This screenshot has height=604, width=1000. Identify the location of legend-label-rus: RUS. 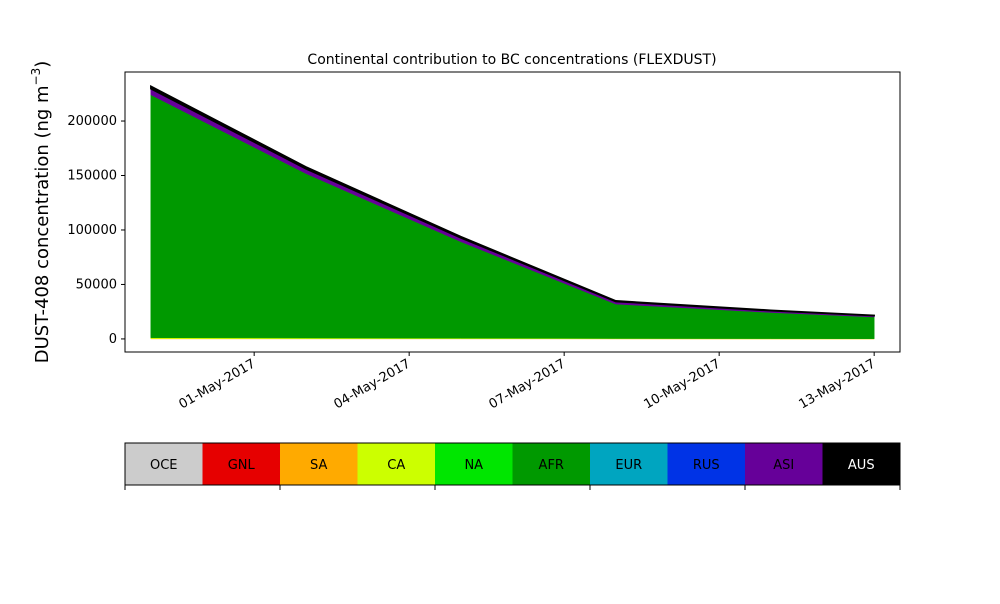
(706, 465).